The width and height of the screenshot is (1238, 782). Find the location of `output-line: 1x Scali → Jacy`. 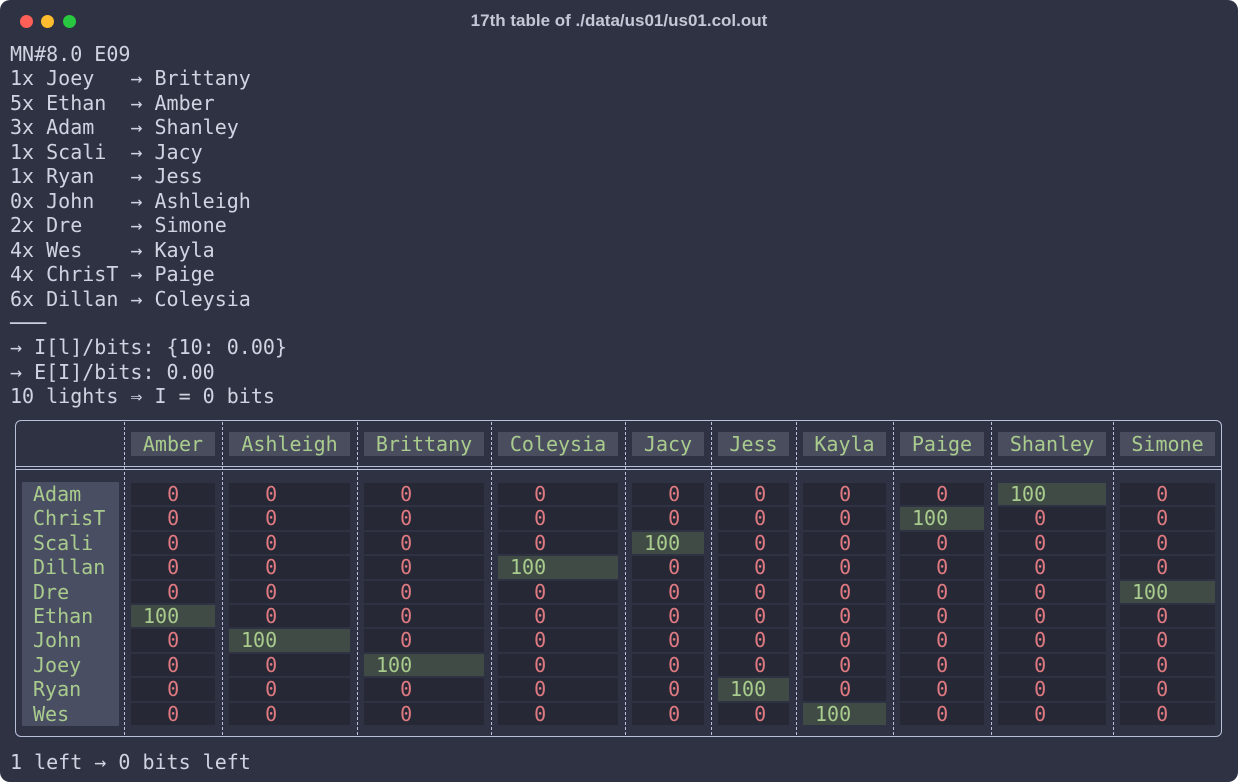

output-line: 1x Scali → Jacy is located at coordinates (106, 151).